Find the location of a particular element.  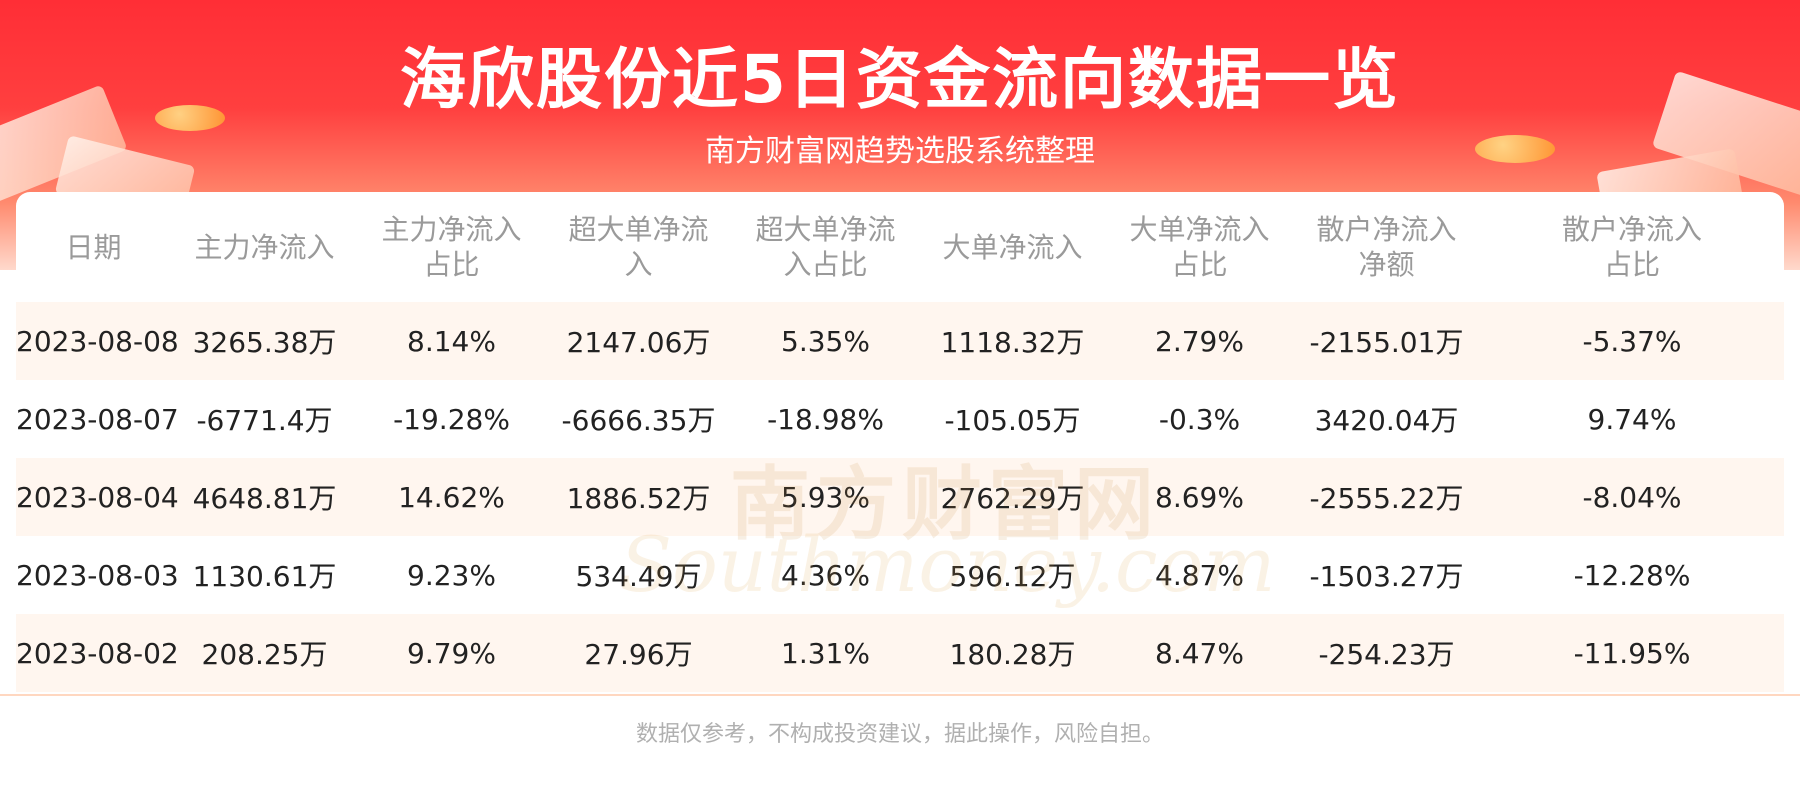

table-cell-main-net-inflow-ratio: 8.14% is located at coordinates (451, 341).